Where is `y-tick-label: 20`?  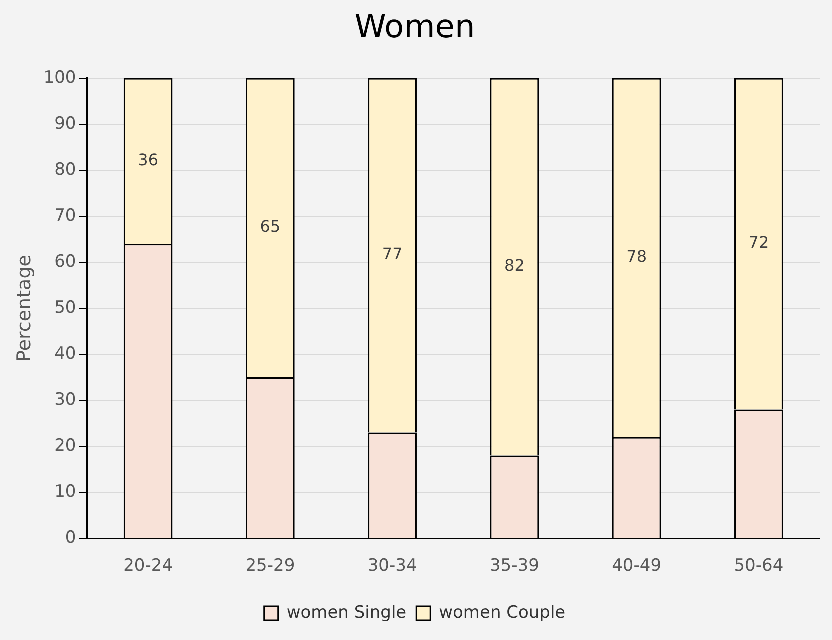
y-tick-label: 20 is located at coordinates (65, 446).